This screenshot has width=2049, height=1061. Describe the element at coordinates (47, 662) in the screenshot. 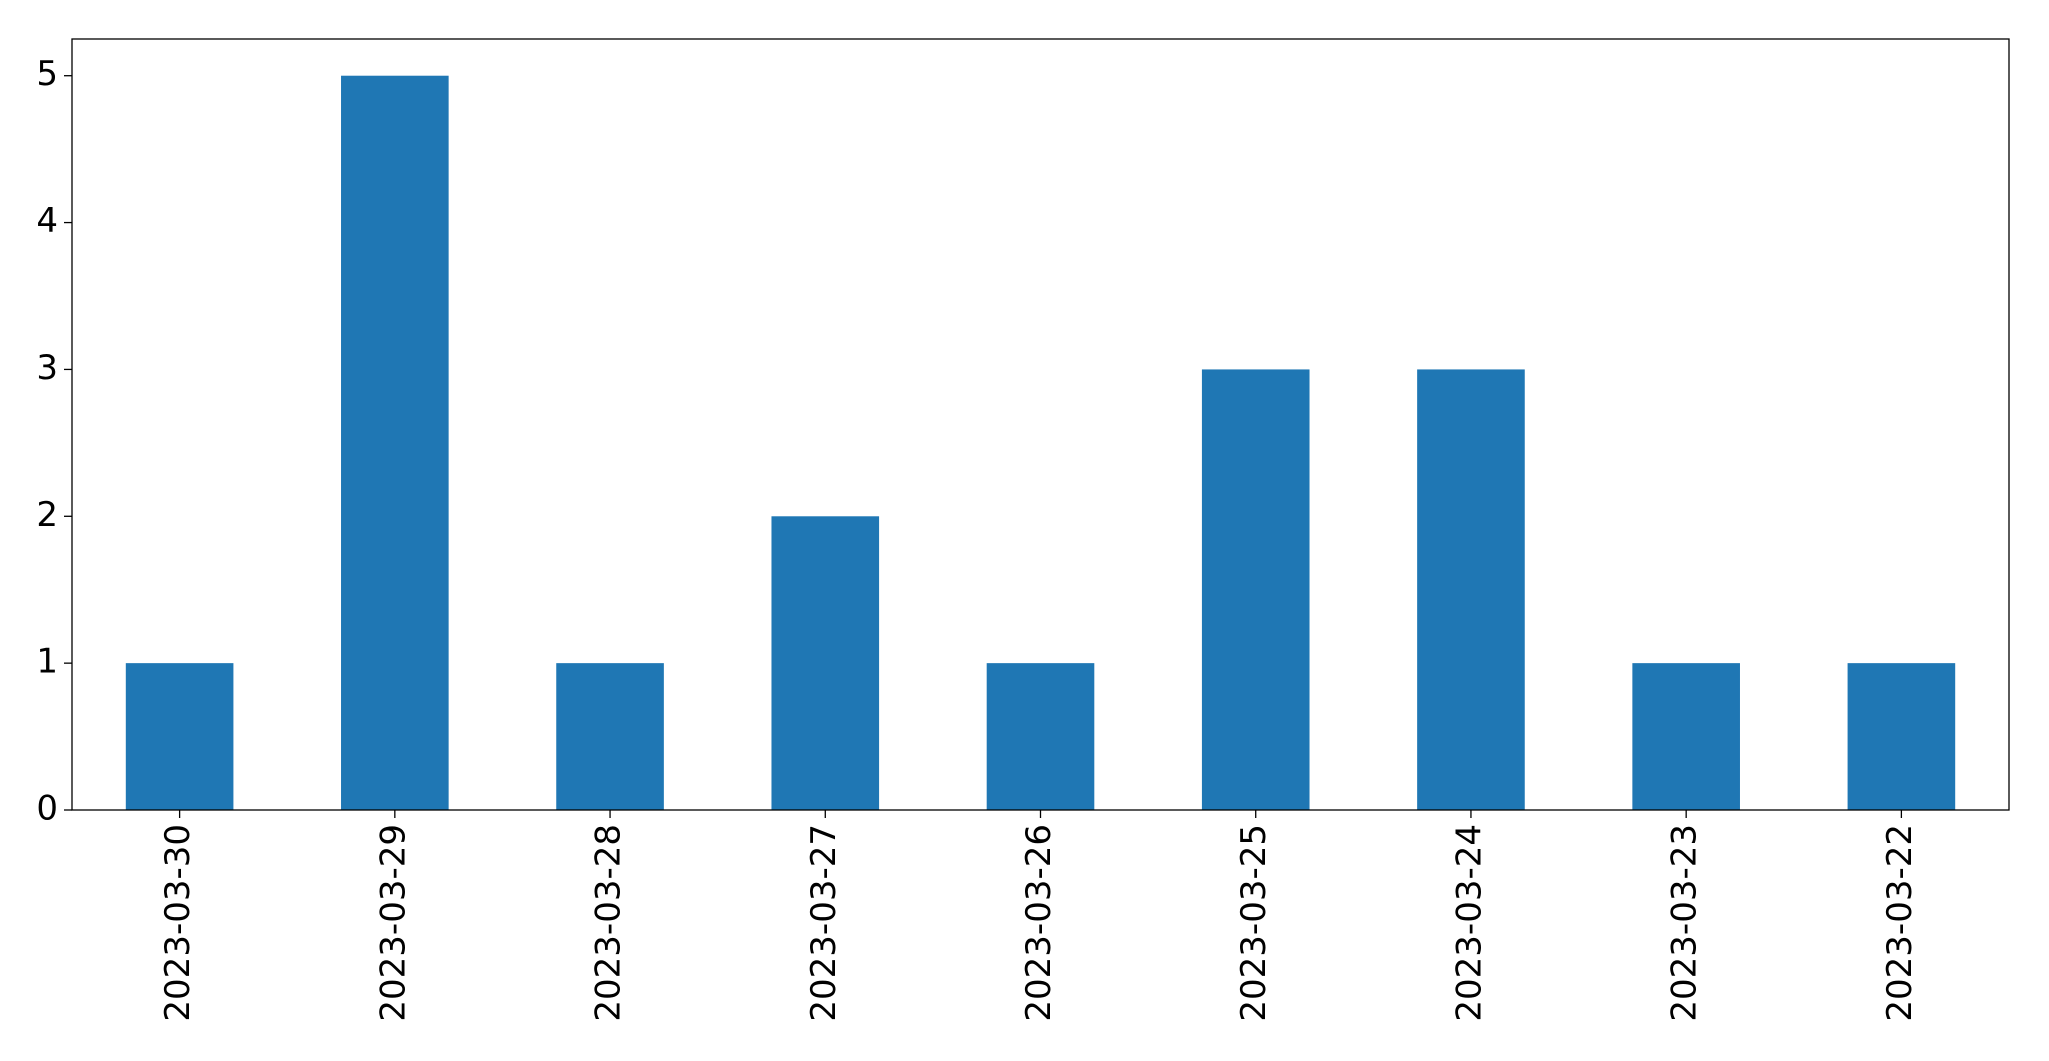

I see `y-tick-label: 1` at that location.